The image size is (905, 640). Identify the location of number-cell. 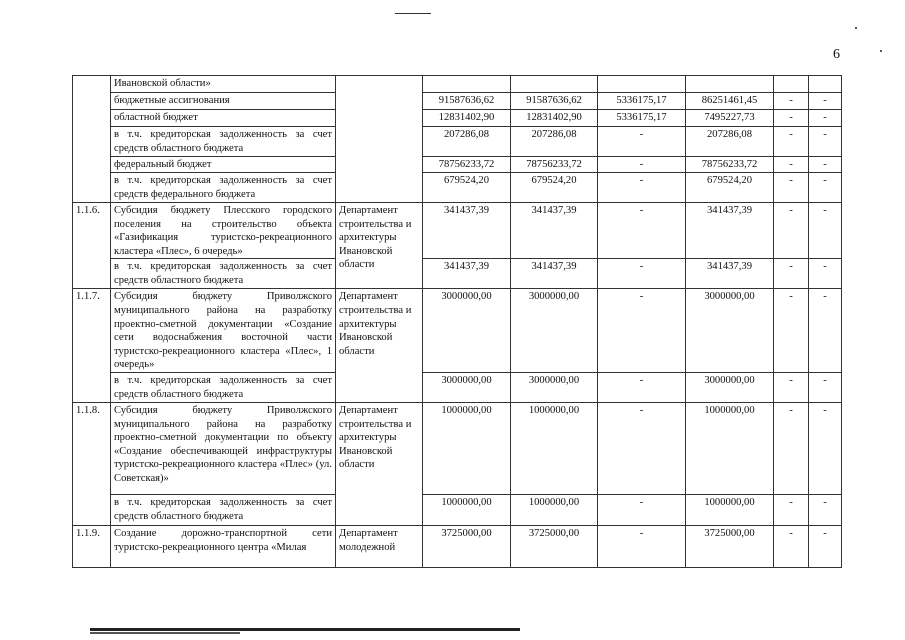
(91, 139).